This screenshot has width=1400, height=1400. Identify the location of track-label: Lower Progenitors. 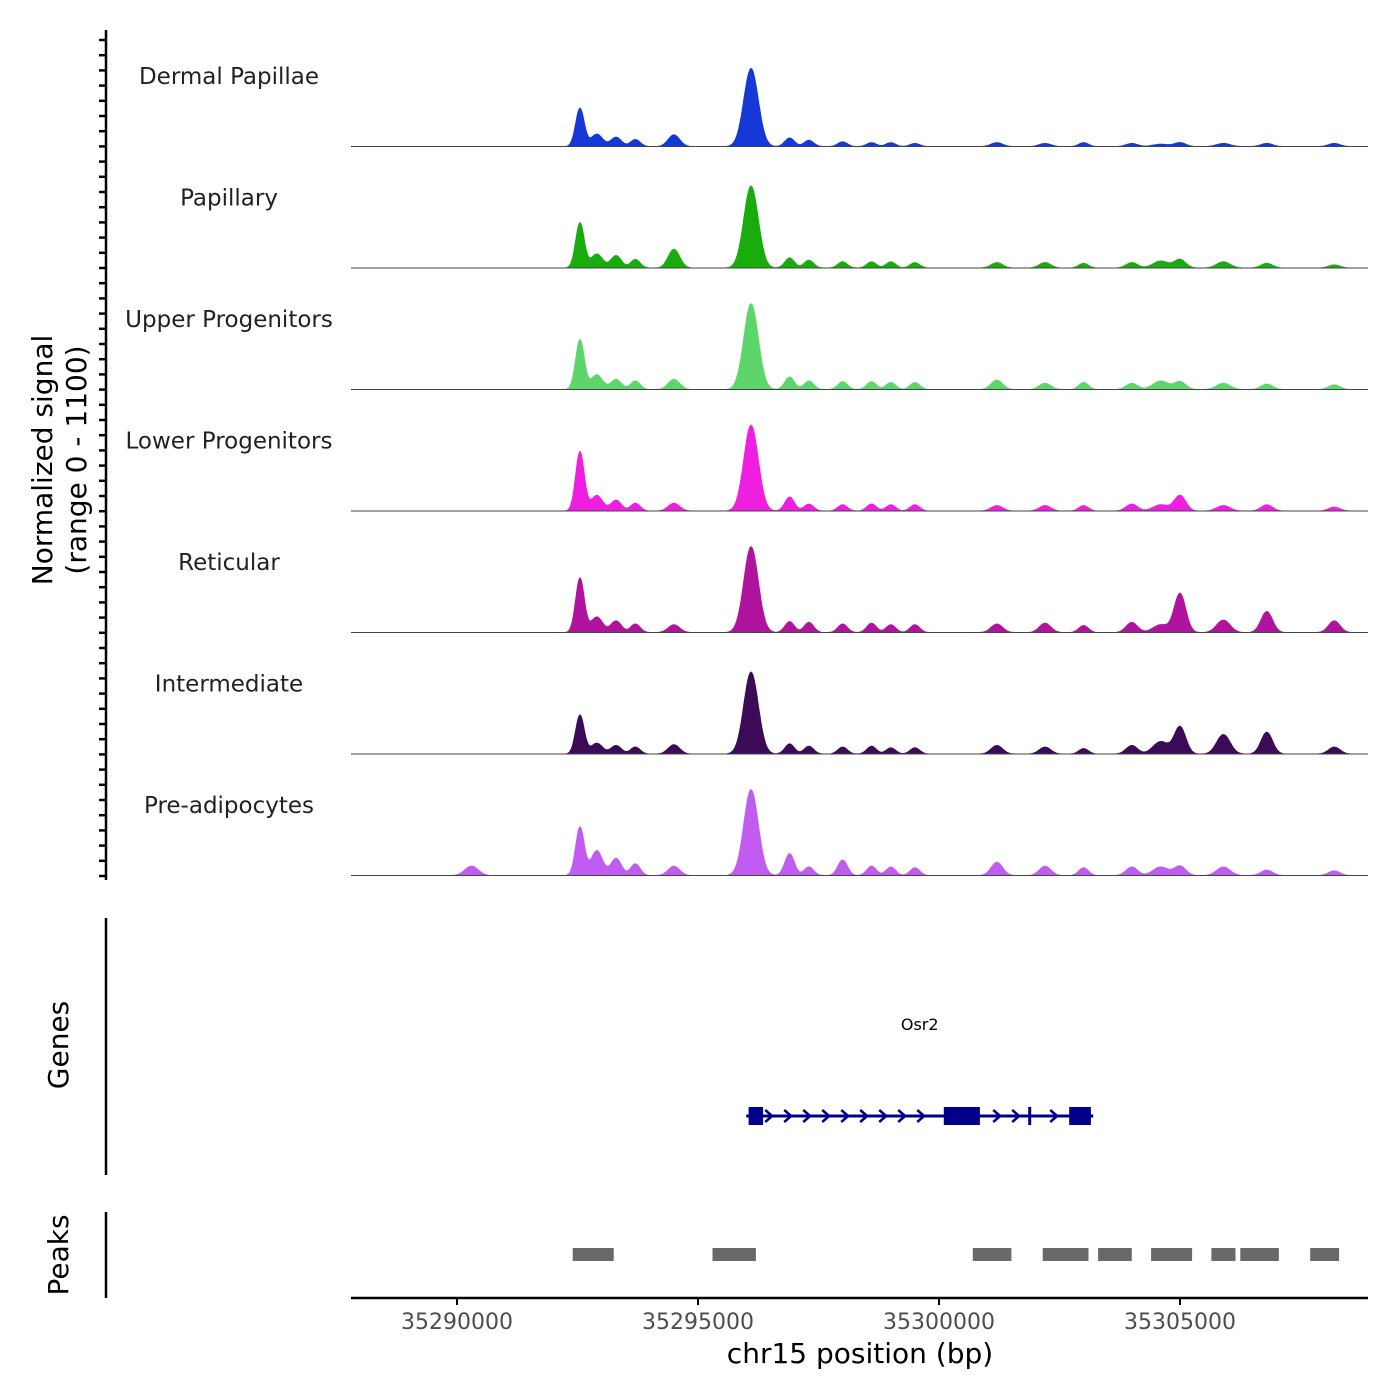
(229, 441).